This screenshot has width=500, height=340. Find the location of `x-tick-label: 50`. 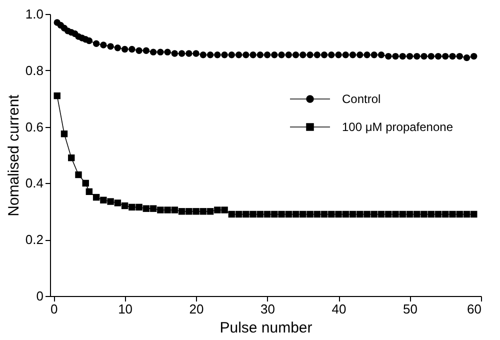

x-tick-label: 50 is located at coordinates (410, 309).